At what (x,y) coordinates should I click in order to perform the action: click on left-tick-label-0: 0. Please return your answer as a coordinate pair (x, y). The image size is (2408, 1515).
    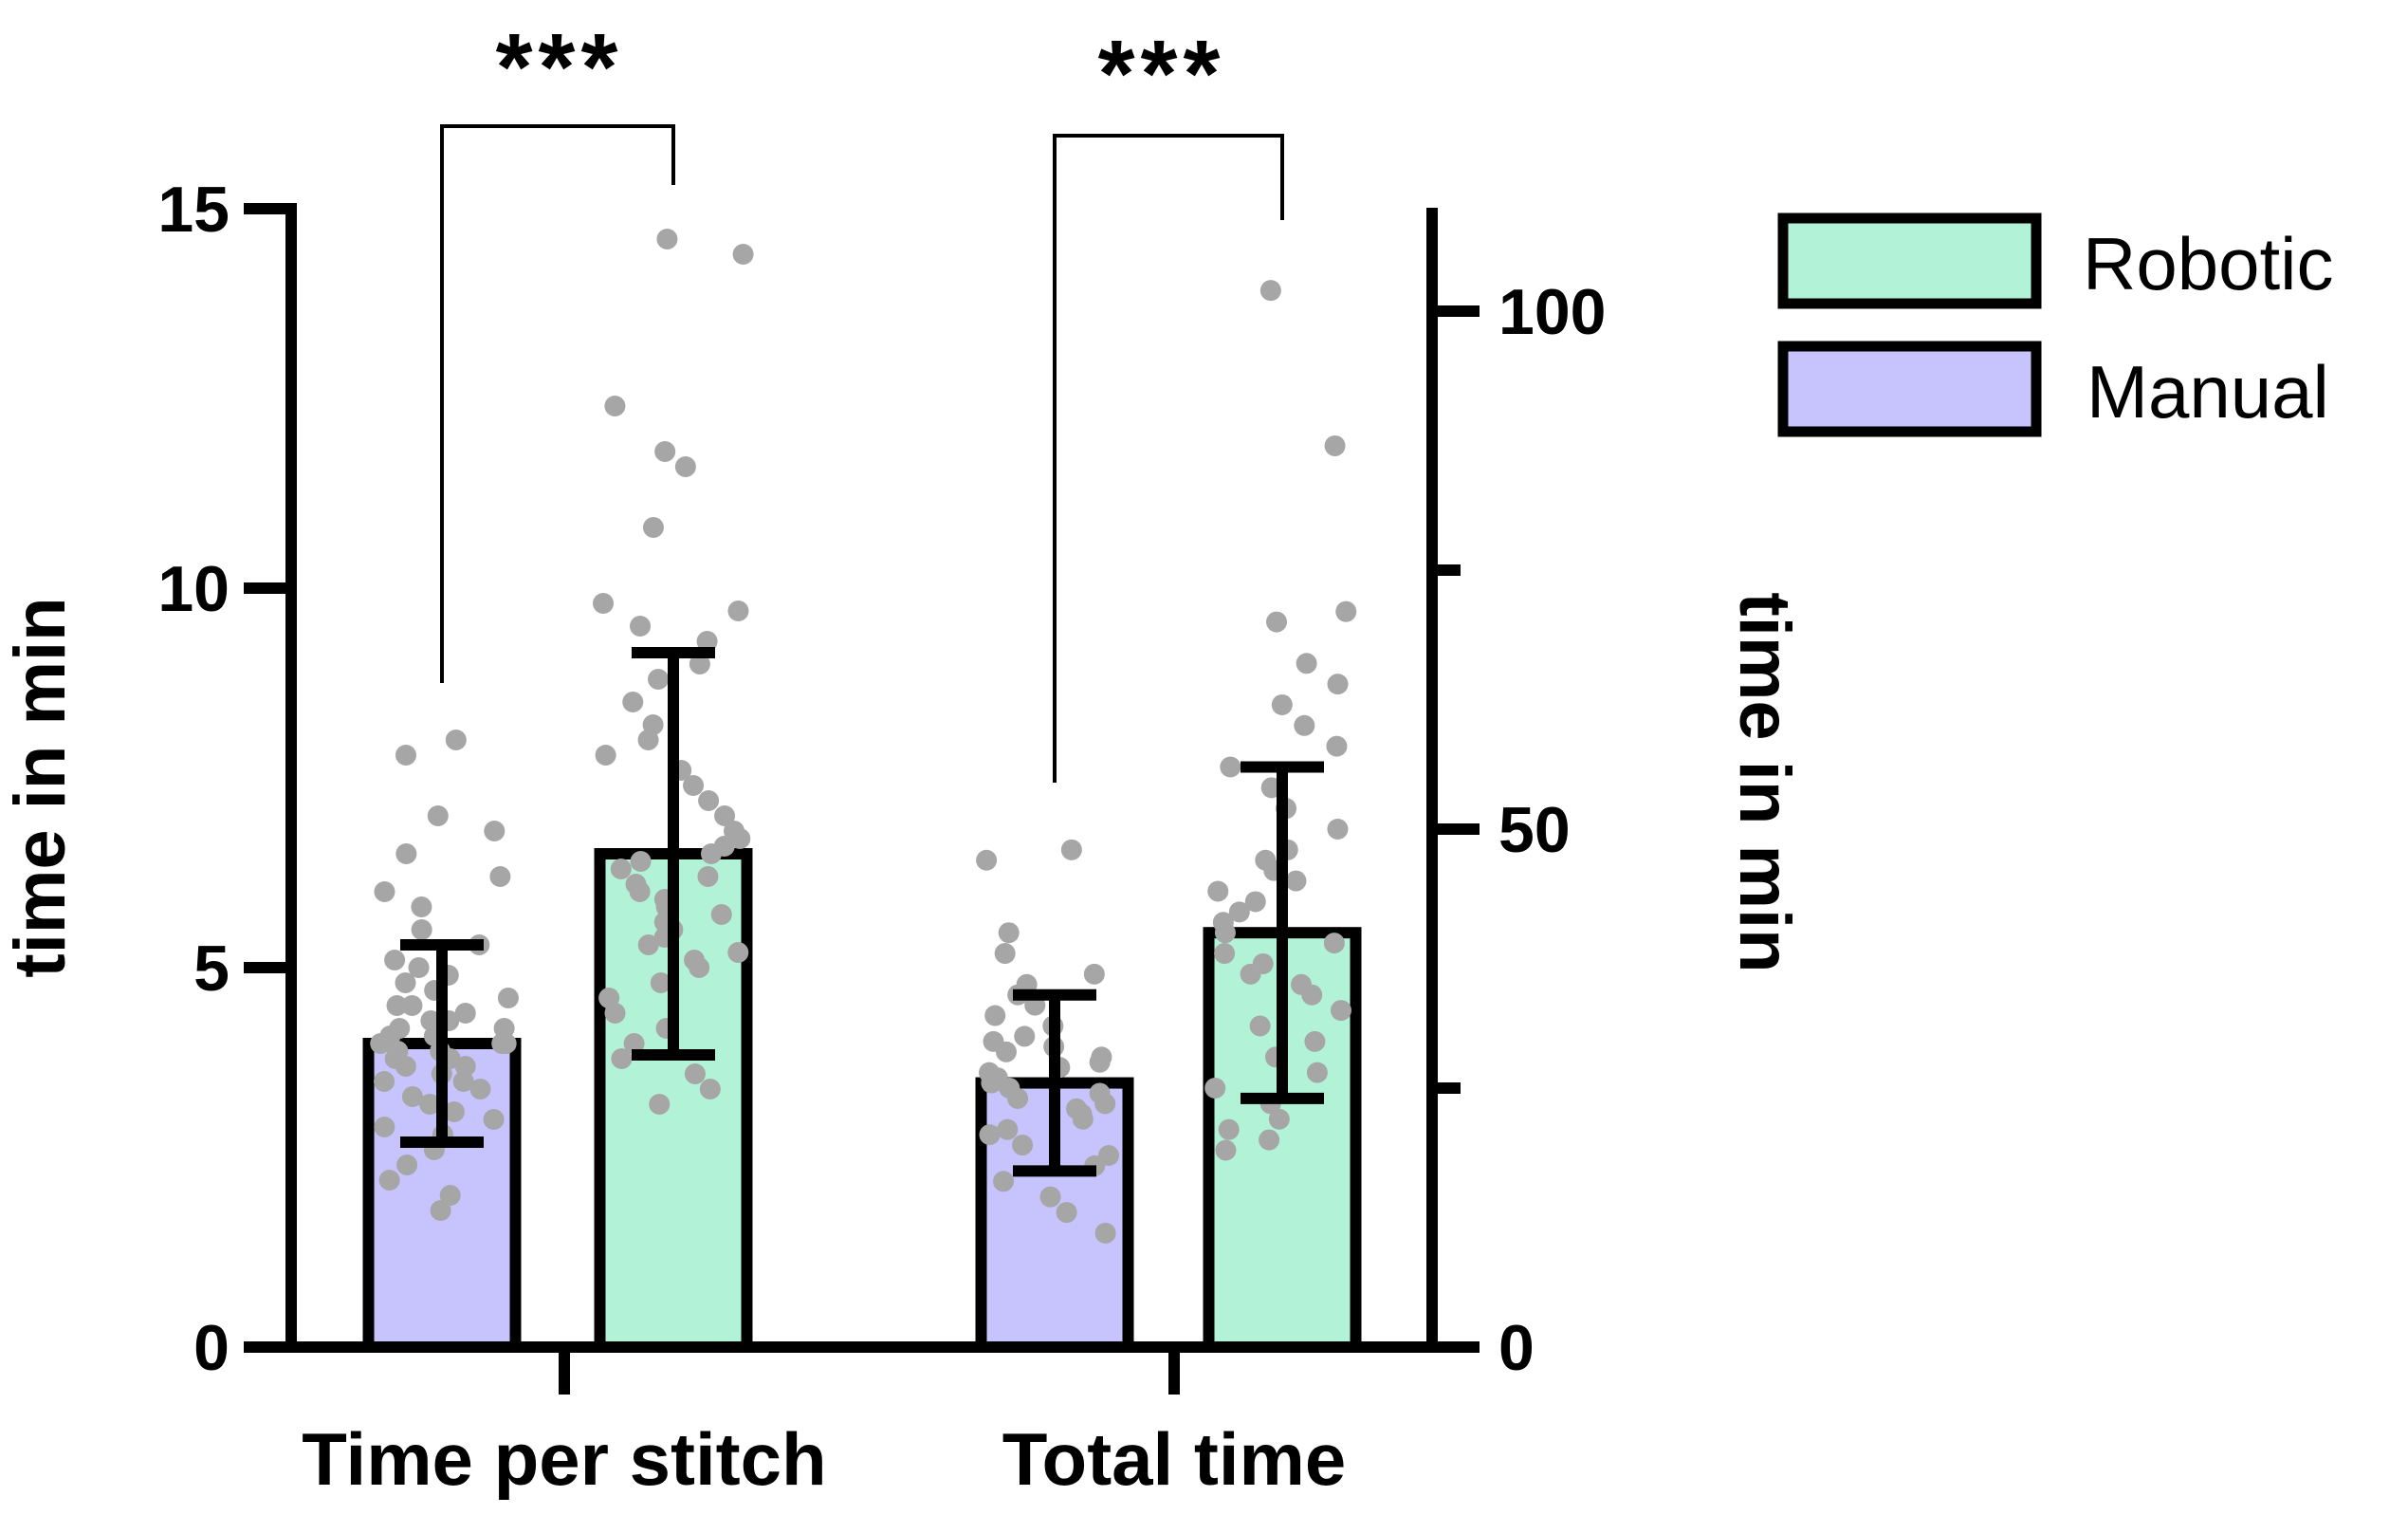
    Looking at the image, I should click on (212, 1348).